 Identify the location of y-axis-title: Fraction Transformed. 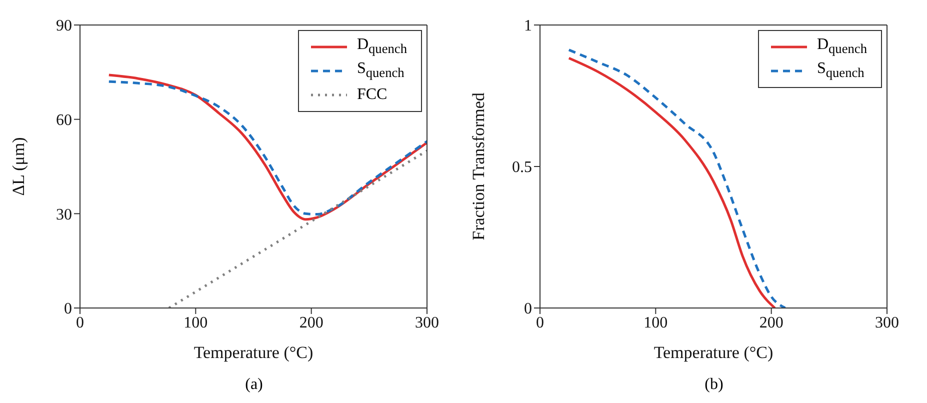
(478, 166).